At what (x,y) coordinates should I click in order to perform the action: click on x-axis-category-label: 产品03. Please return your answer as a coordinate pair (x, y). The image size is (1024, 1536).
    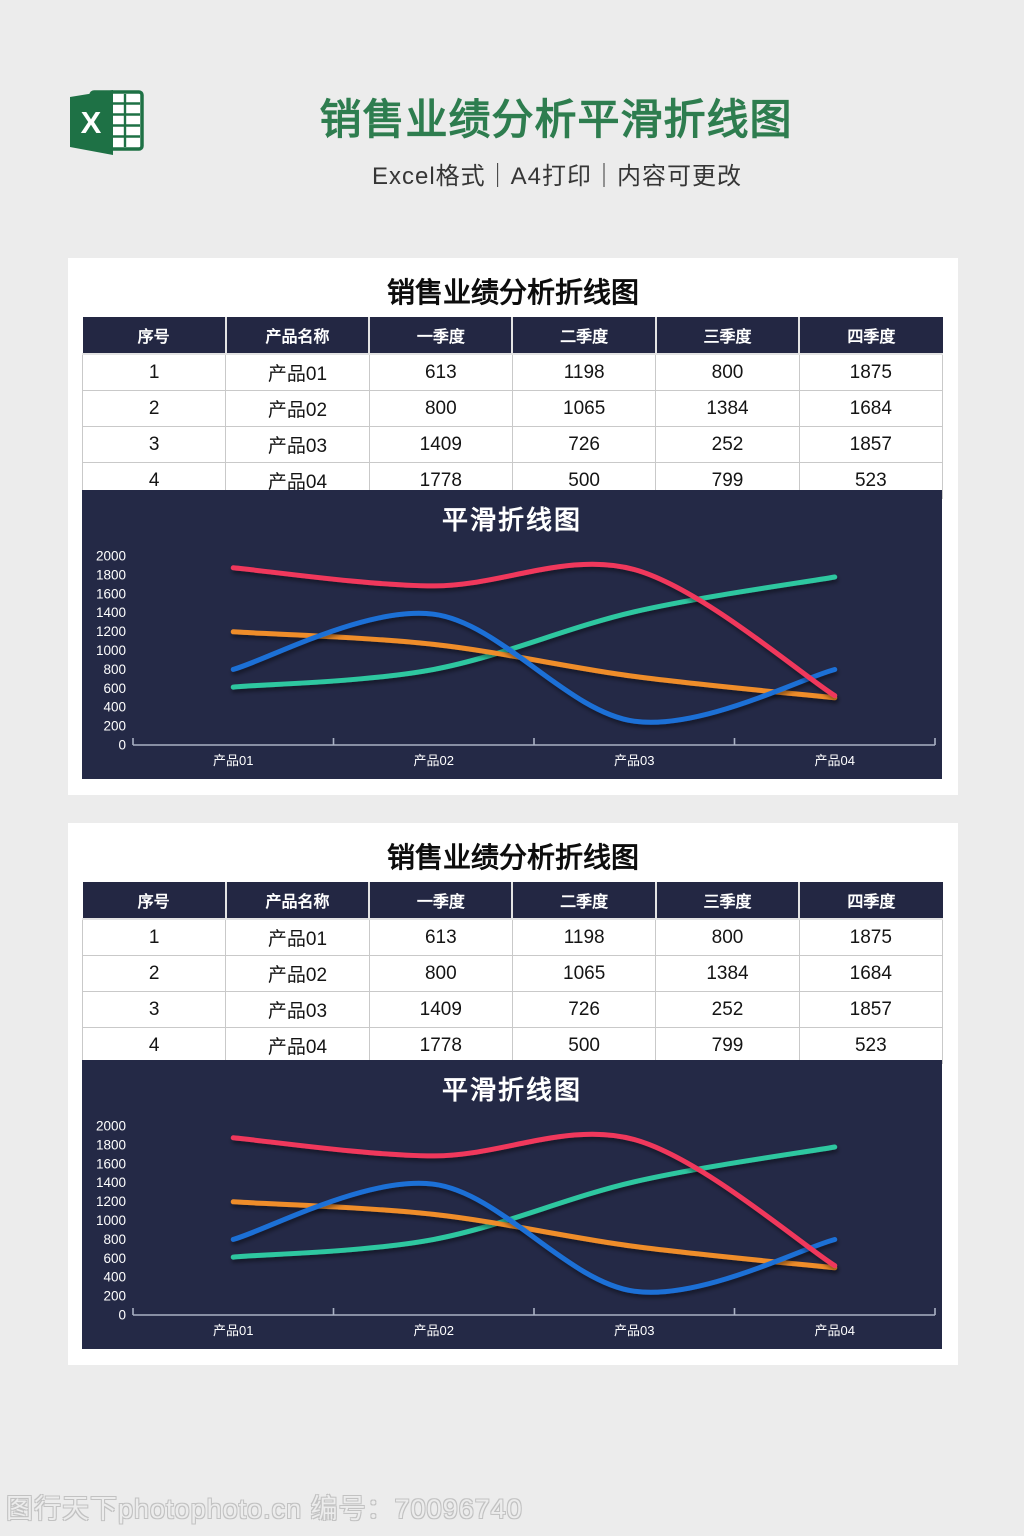
    Looking at the image, I should click on (634, 760).